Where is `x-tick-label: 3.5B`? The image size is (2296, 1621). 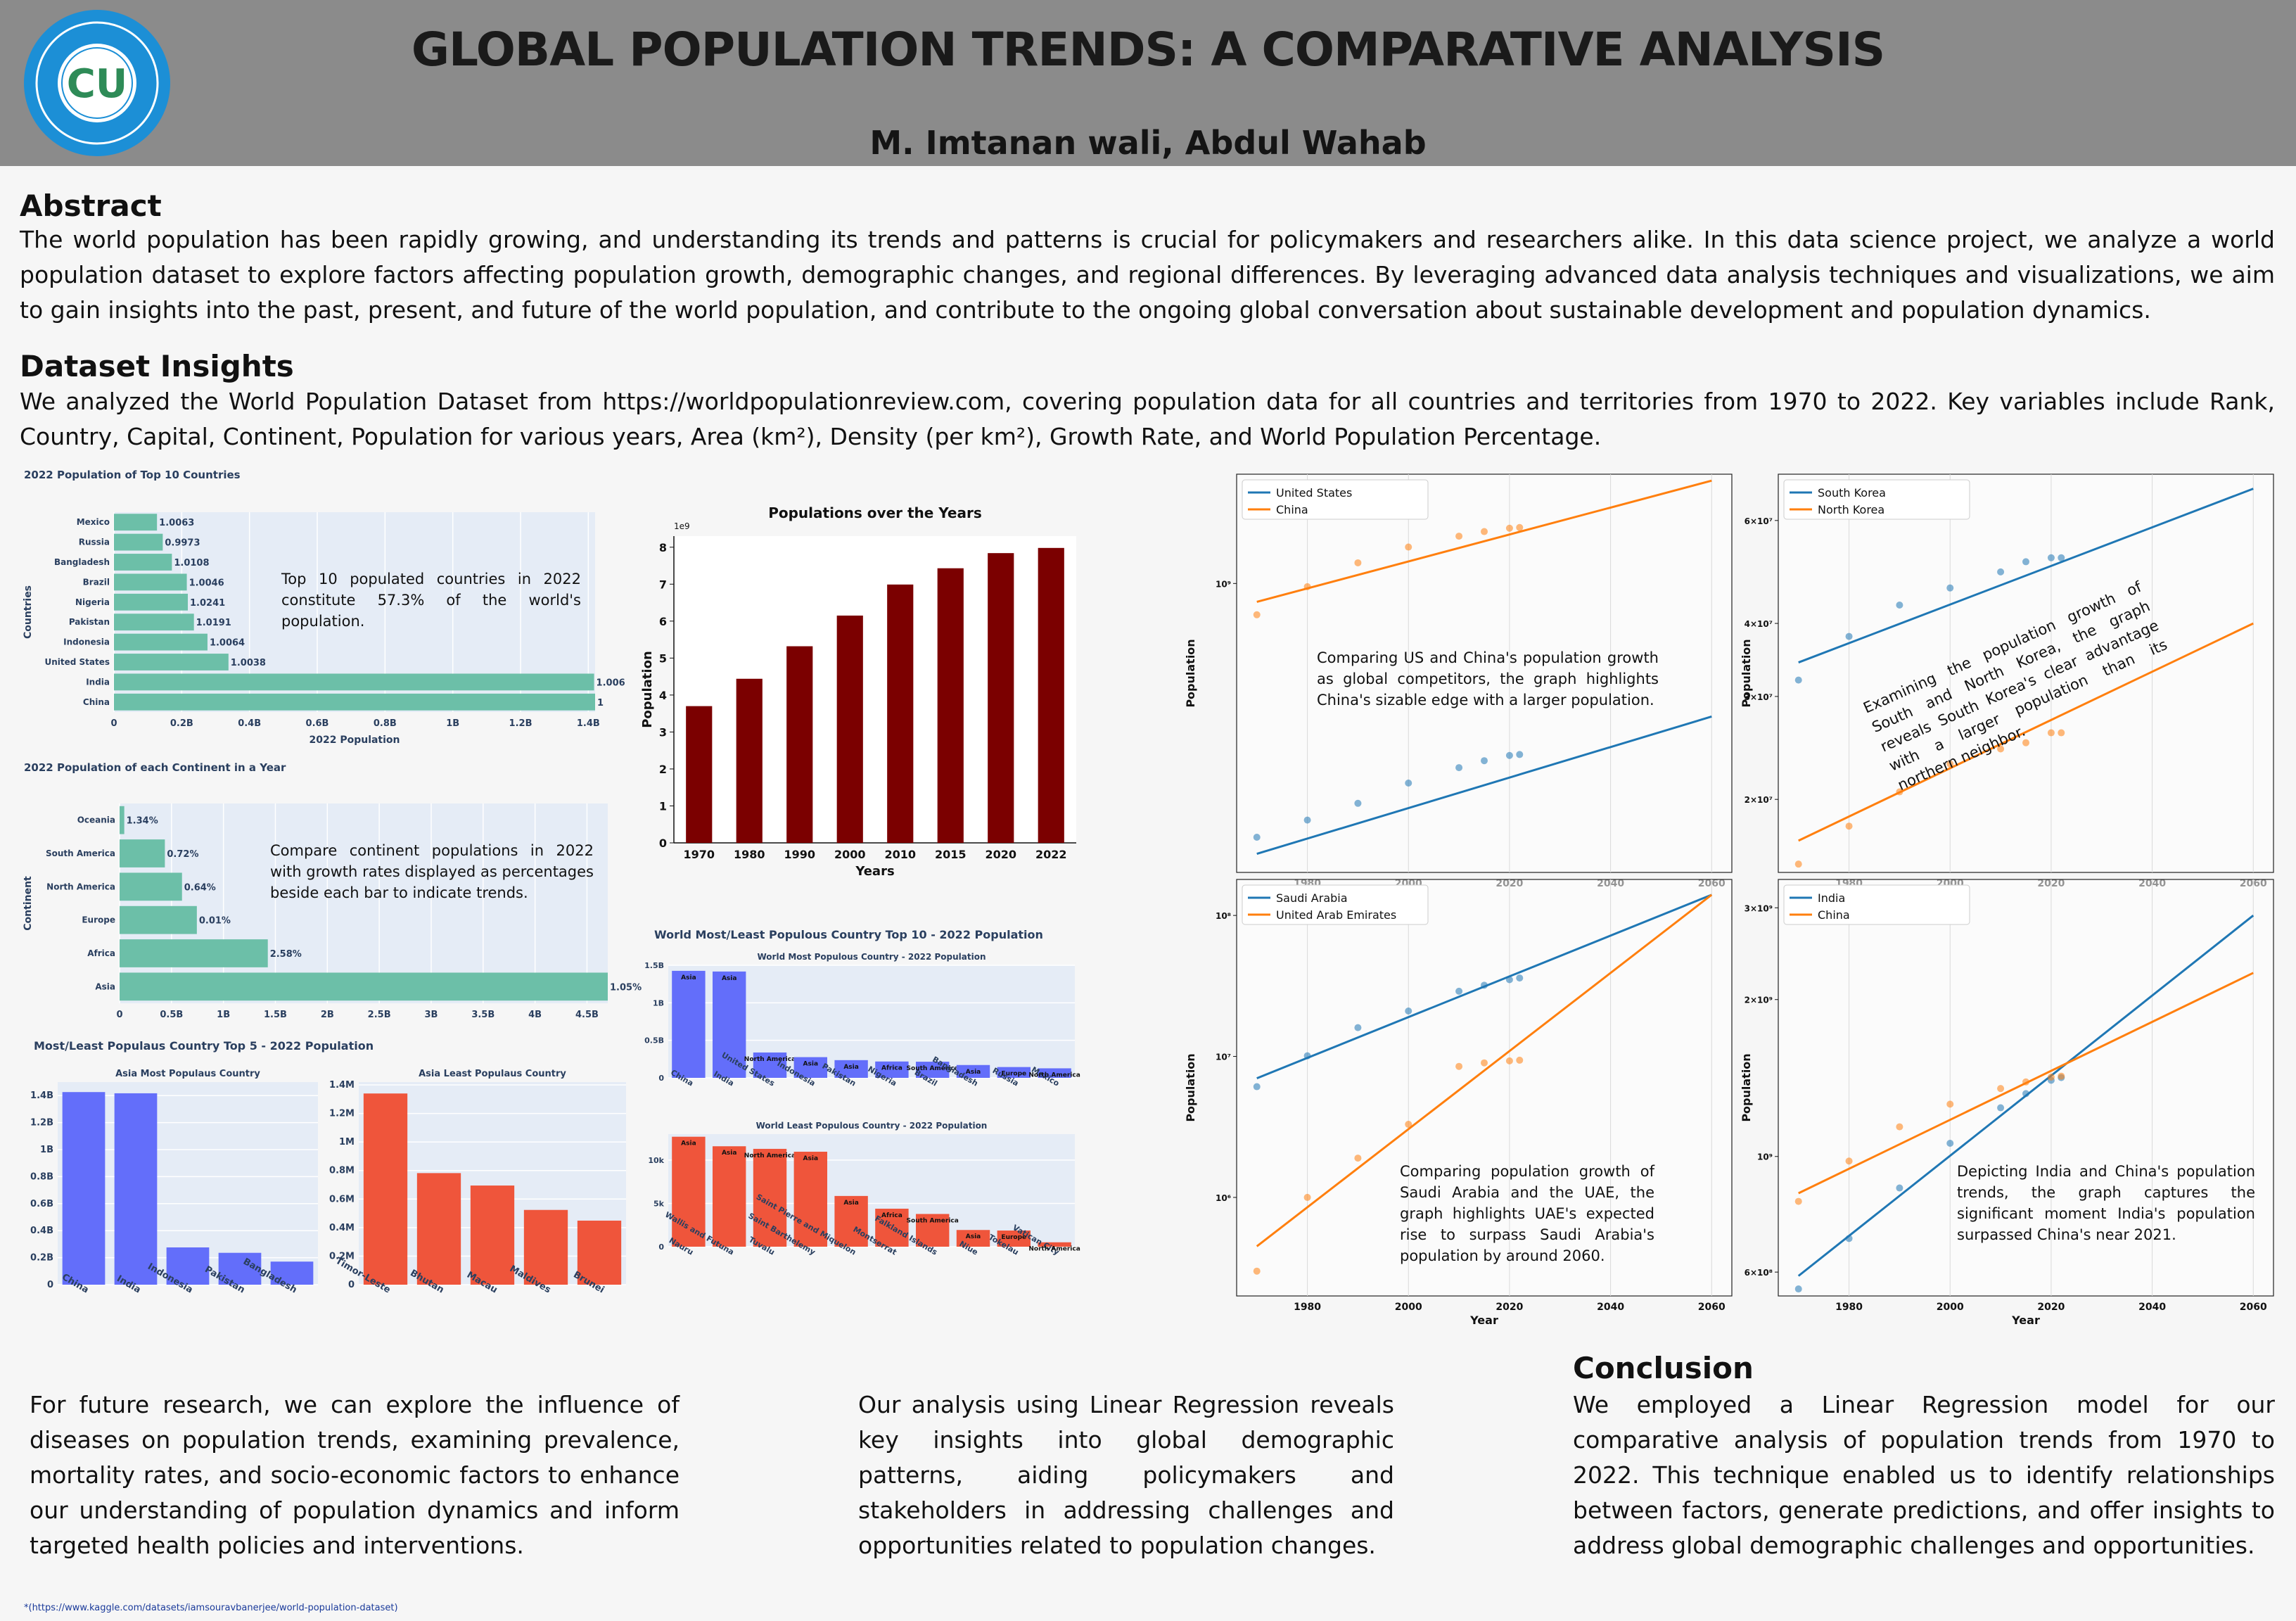
x-tick-label: 3.5B is located at coordinates (483, 1015).